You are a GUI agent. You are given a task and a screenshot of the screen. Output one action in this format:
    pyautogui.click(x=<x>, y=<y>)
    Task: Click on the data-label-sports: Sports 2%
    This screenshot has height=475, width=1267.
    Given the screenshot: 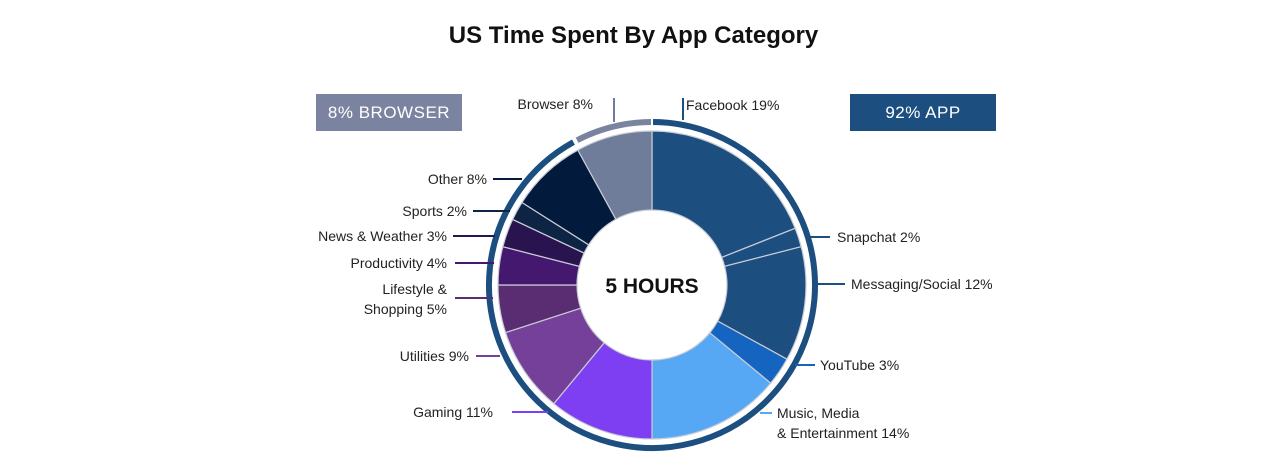 What is the action you would take?
    pyautogui.click(x=434, y=211)
    